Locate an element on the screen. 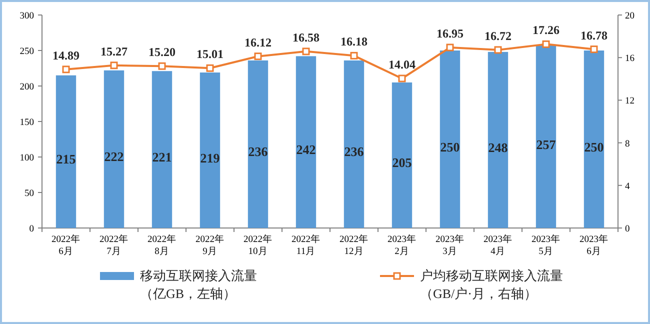 This screenshot has height=324, width=650. data-label: 15.20 is located at coordinates (162, 52).